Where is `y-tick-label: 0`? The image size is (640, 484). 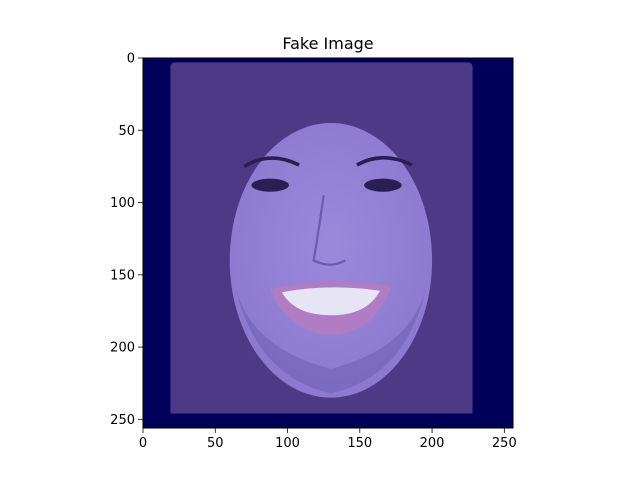 y-tick-label: 0 is located at coordinates (131, 59).